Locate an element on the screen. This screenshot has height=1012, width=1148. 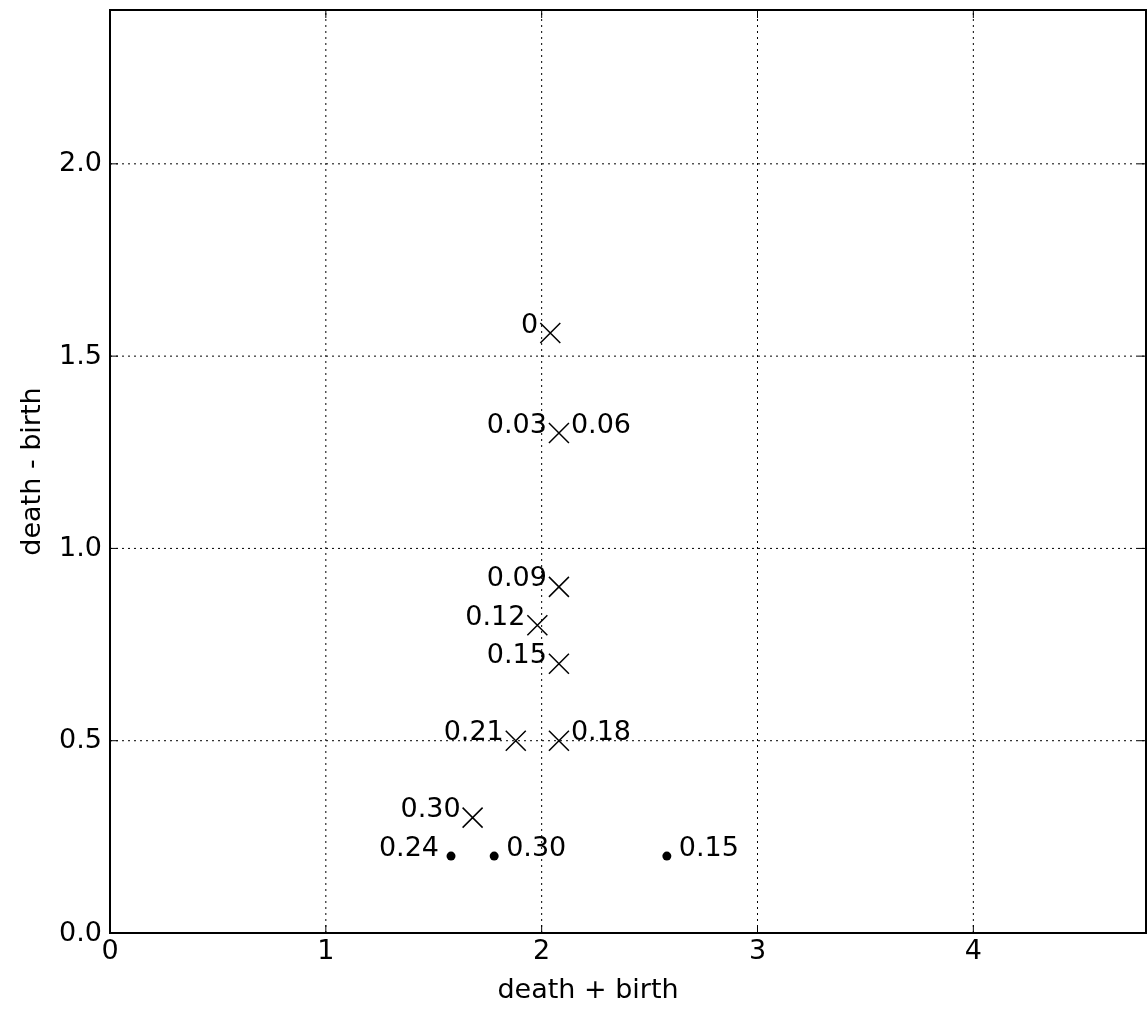
x-tick-label: 1 is located at coordinates (326, 949).